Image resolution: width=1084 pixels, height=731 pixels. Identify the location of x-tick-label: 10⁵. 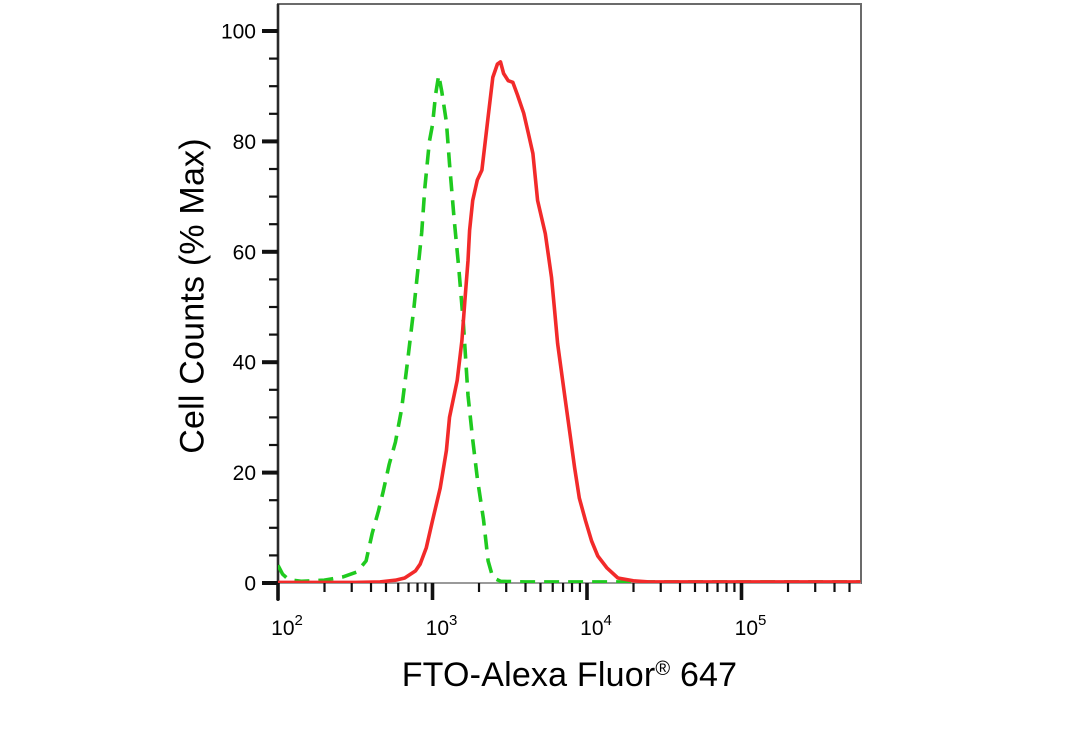
(751, 626).